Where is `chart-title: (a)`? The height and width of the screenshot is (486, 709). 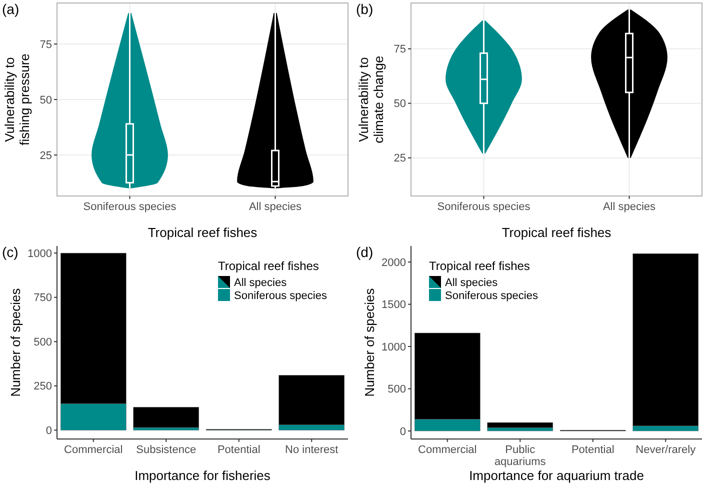 chart-title: (a) is located at coordinates (11, 9).